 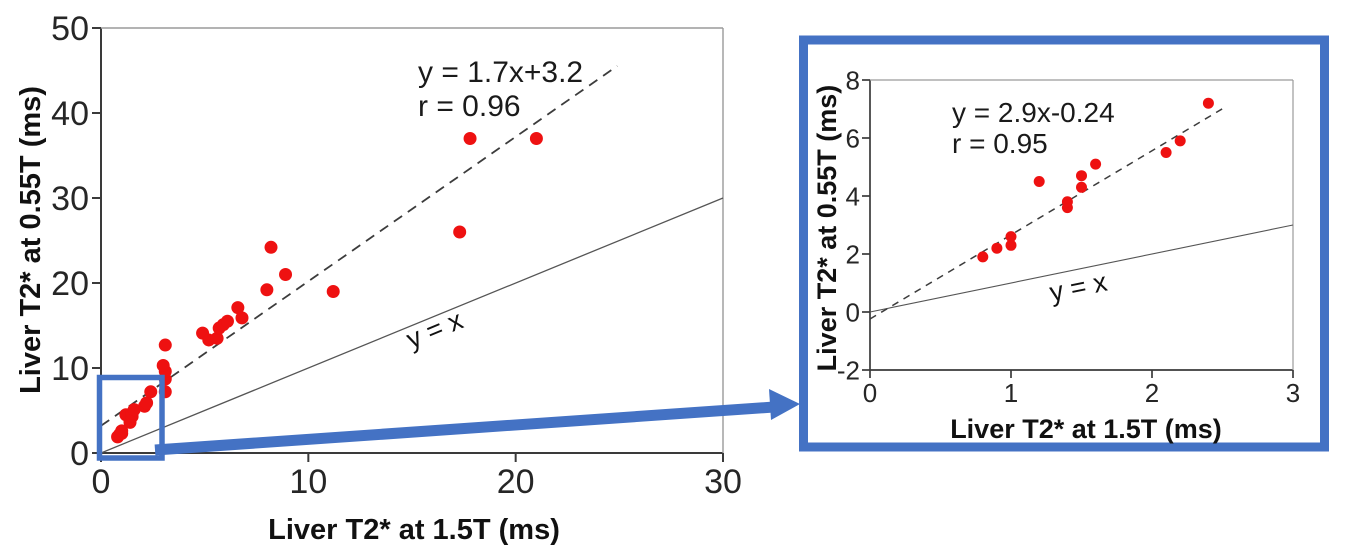 What do you see at coordinates (516, 482) in the screenshot?
I see `x-tick-label: 20` at bounding box center [516, 482].